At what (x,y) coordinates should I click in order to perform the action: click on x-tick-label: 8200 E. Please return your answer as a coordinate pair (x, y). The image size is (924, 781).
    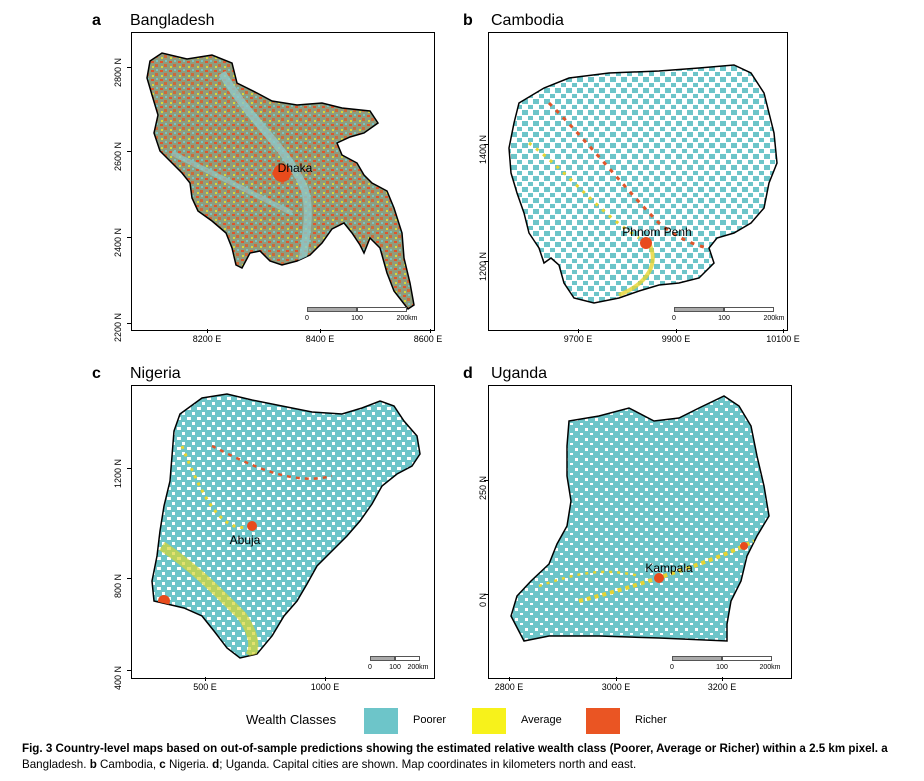
    Looking at the image, I should click on (207, 339).